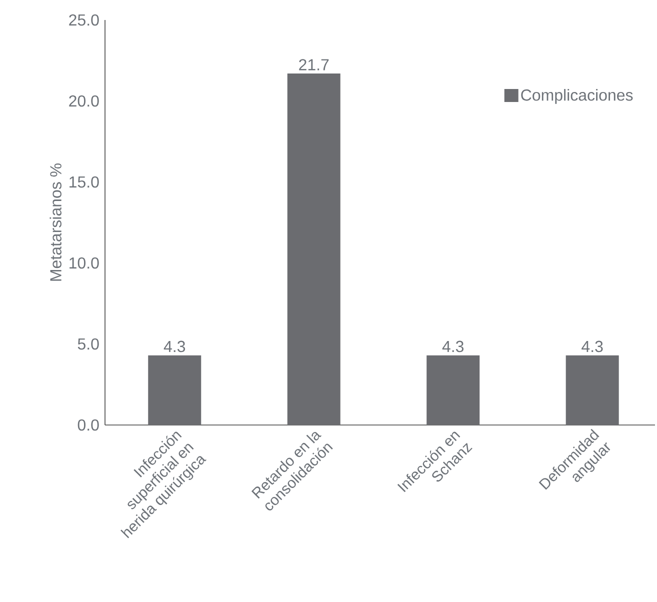 This screenshot has width=657, height=602. What do you see at coordinates (84, 263) in the screenshot?
I see `y-tick-label: 10.0` at bounding box center [84, 263].